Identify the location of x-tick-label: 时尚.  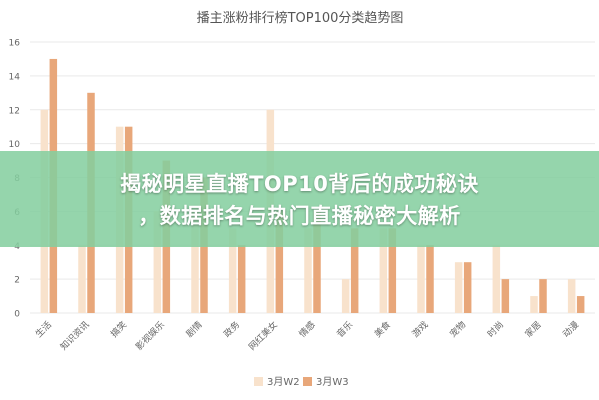
(495, 329).